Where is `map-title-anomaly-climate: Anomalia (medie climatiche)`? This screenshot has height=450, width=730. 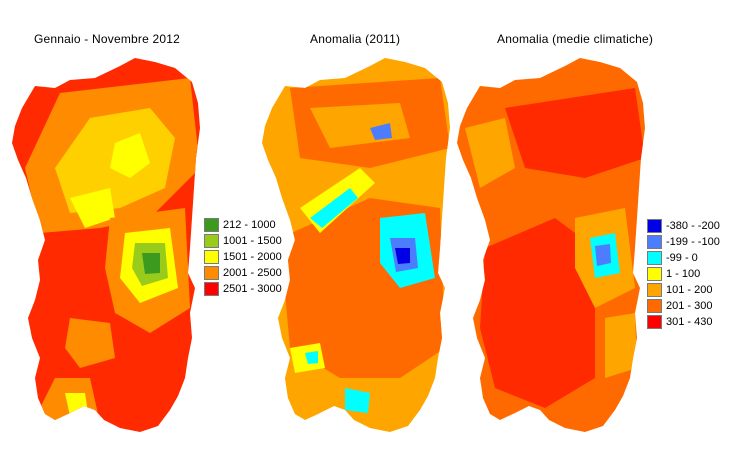 map-title-anomaly-climate: Anomalia (medie climatiche) is located at coordinates (575, 39).